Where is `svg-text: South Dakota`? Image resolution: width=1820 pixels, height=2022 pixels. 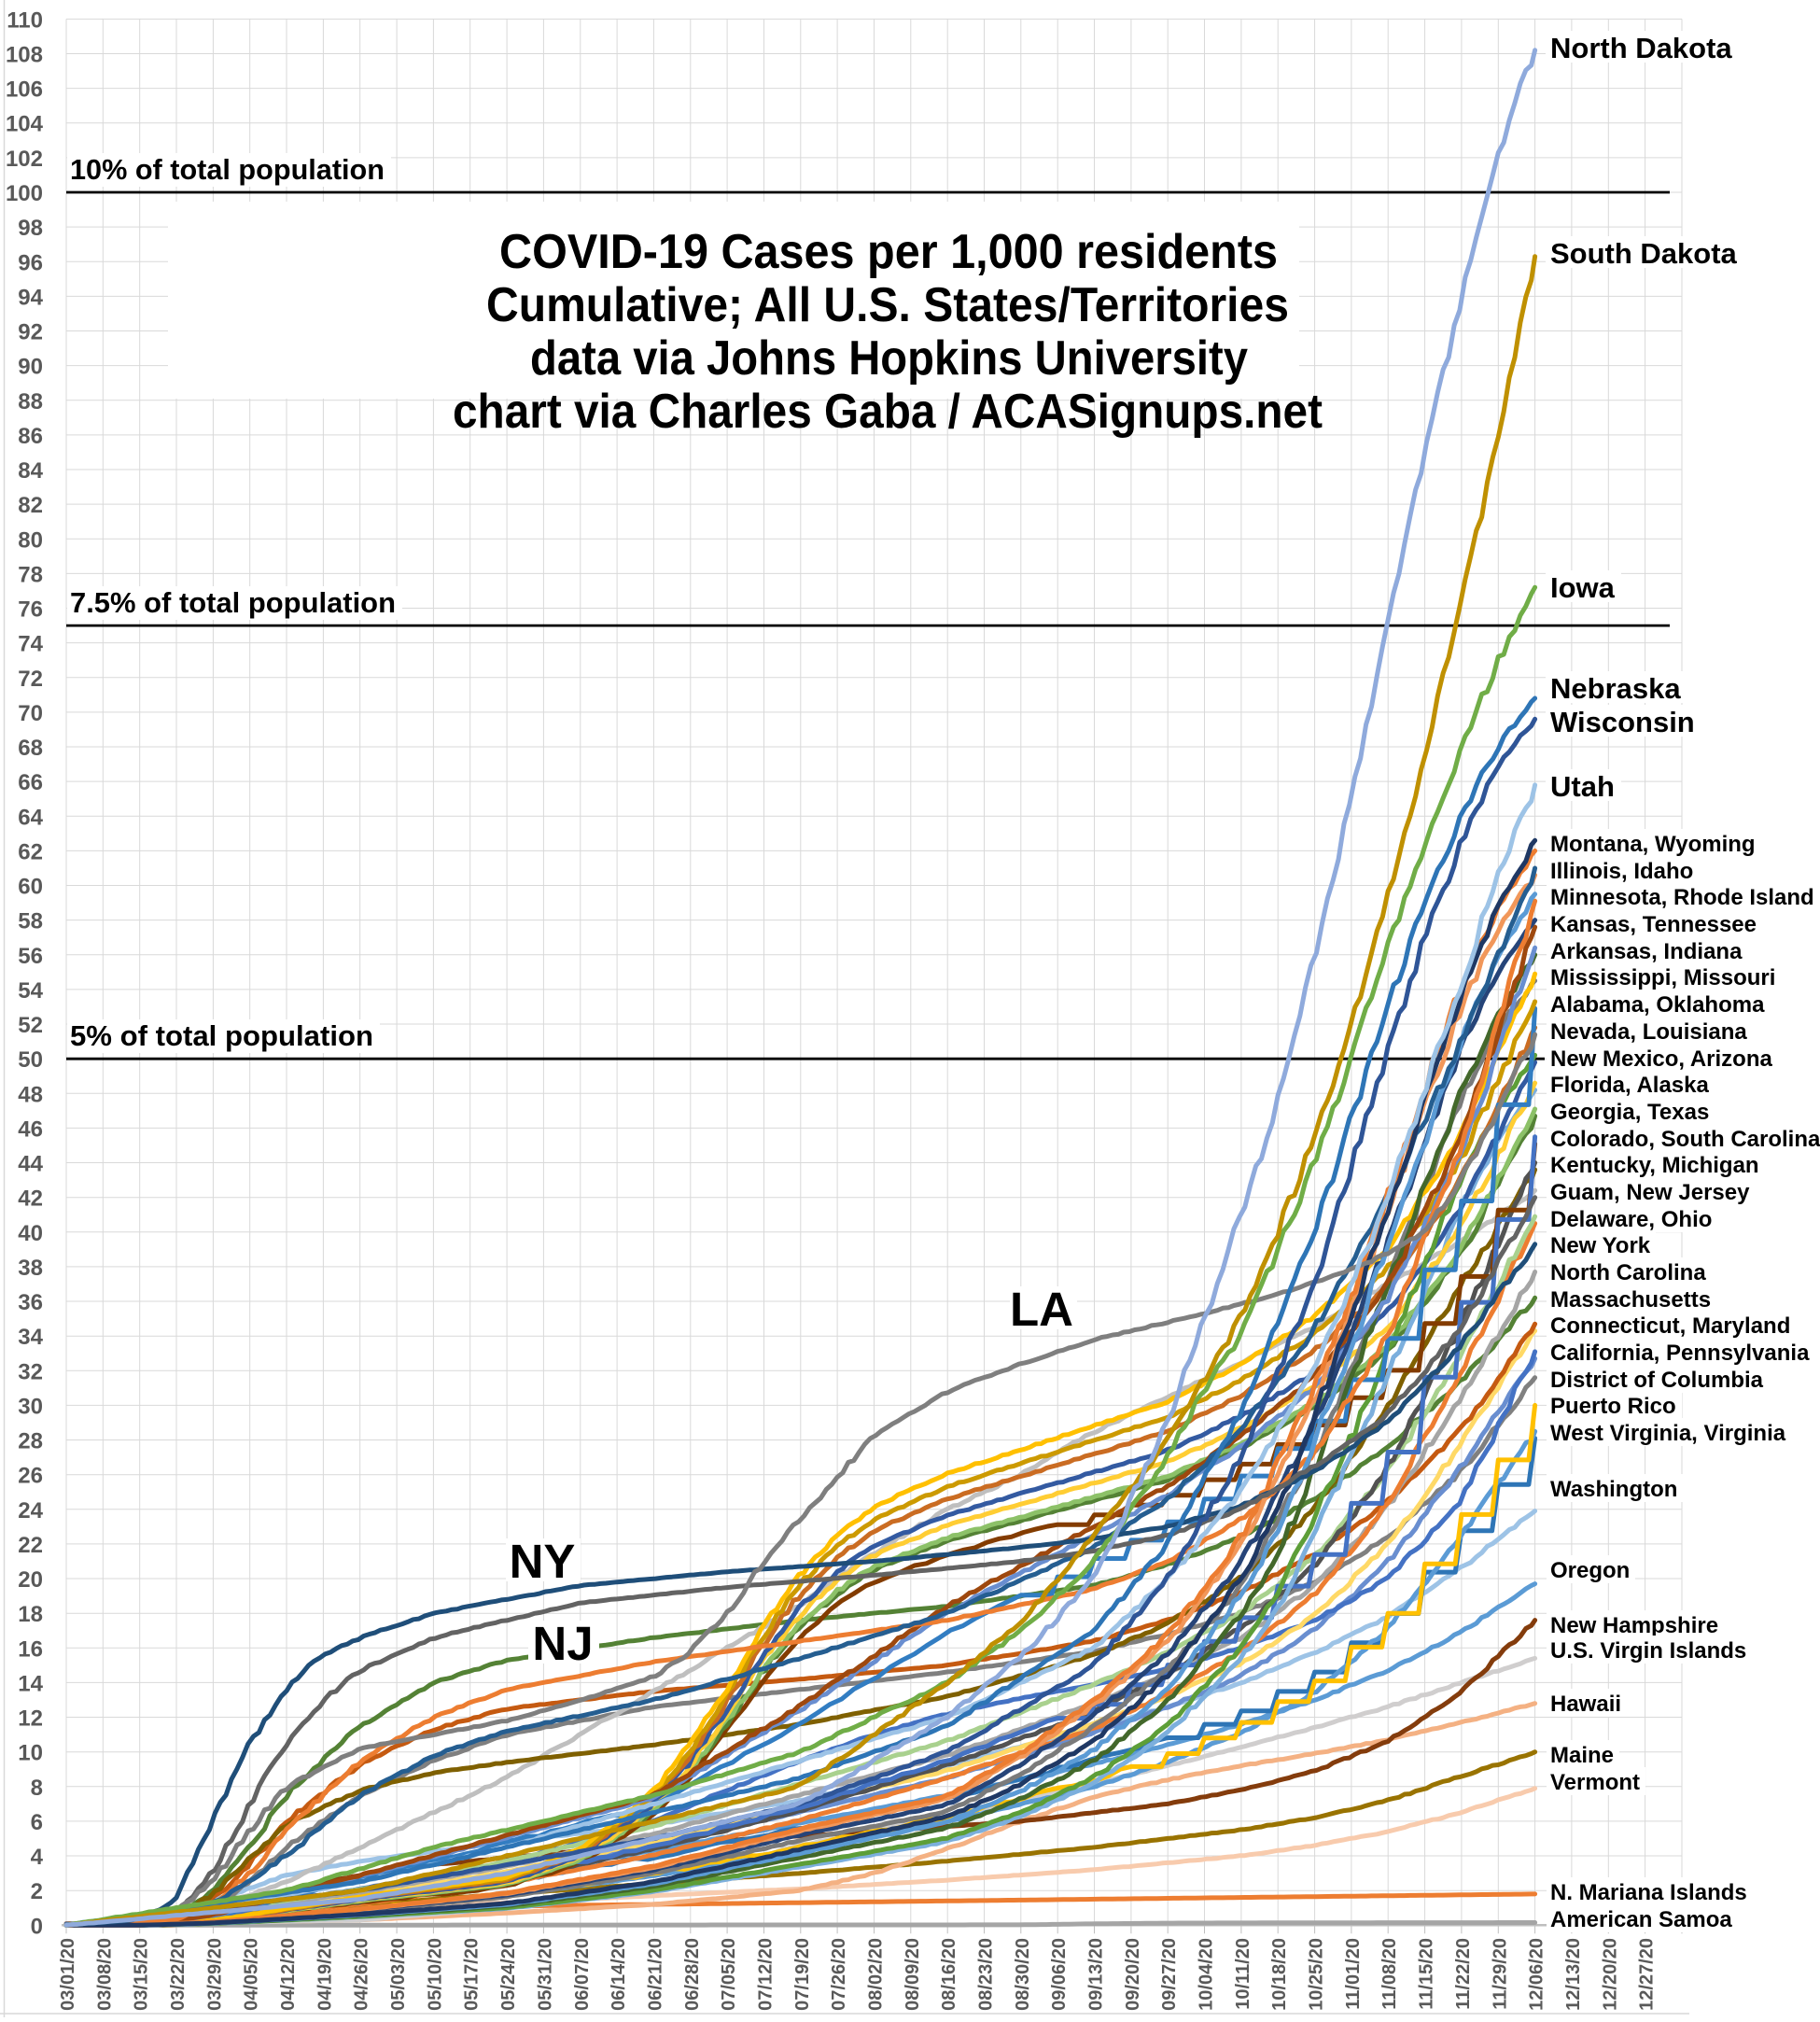
svg-text: South Dakota is located at coordinates (1644, 253).